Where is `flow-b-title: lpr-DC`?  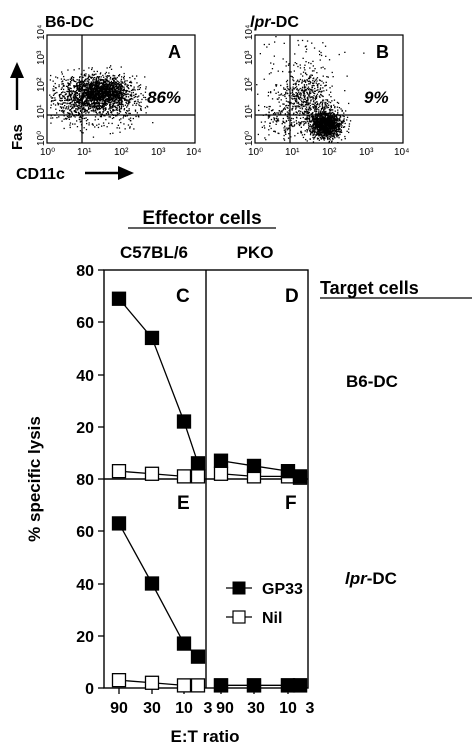 flow-b-title: lpr-DC is located at coordinates (274, 22).